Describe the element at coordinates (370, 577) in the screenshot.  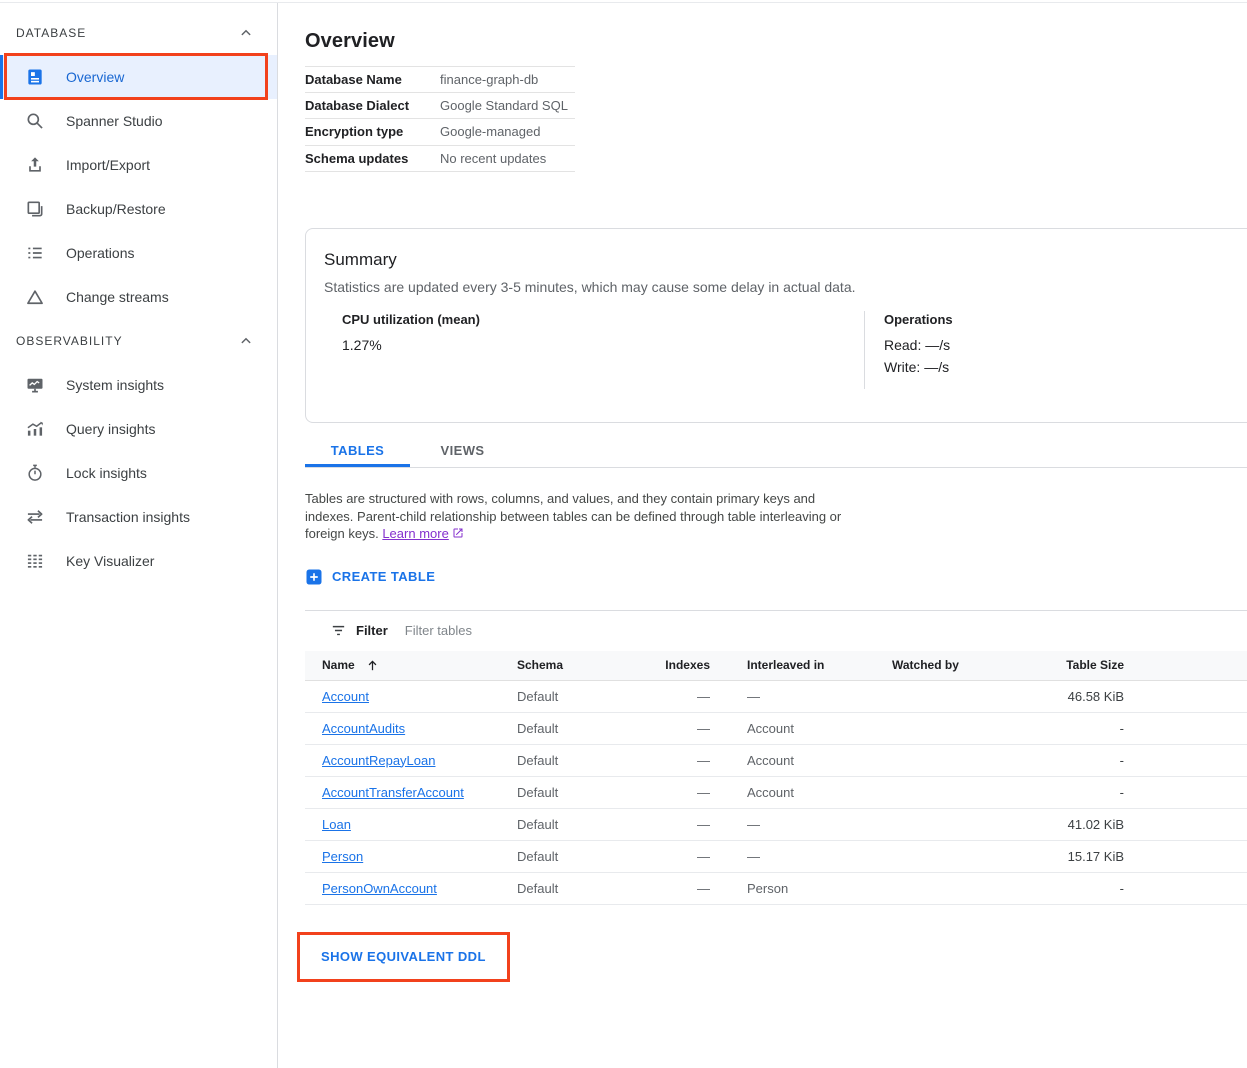
I see `create-table-button: CREATE TABLE` at that location.